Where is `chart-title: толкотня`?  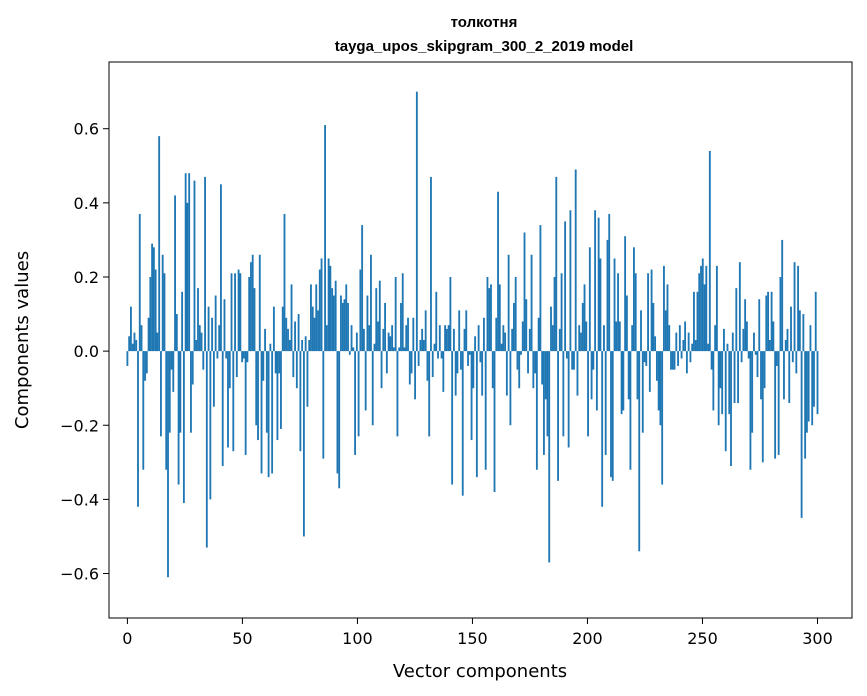 chart-title: толкотня is located at coordinates (484, 22).